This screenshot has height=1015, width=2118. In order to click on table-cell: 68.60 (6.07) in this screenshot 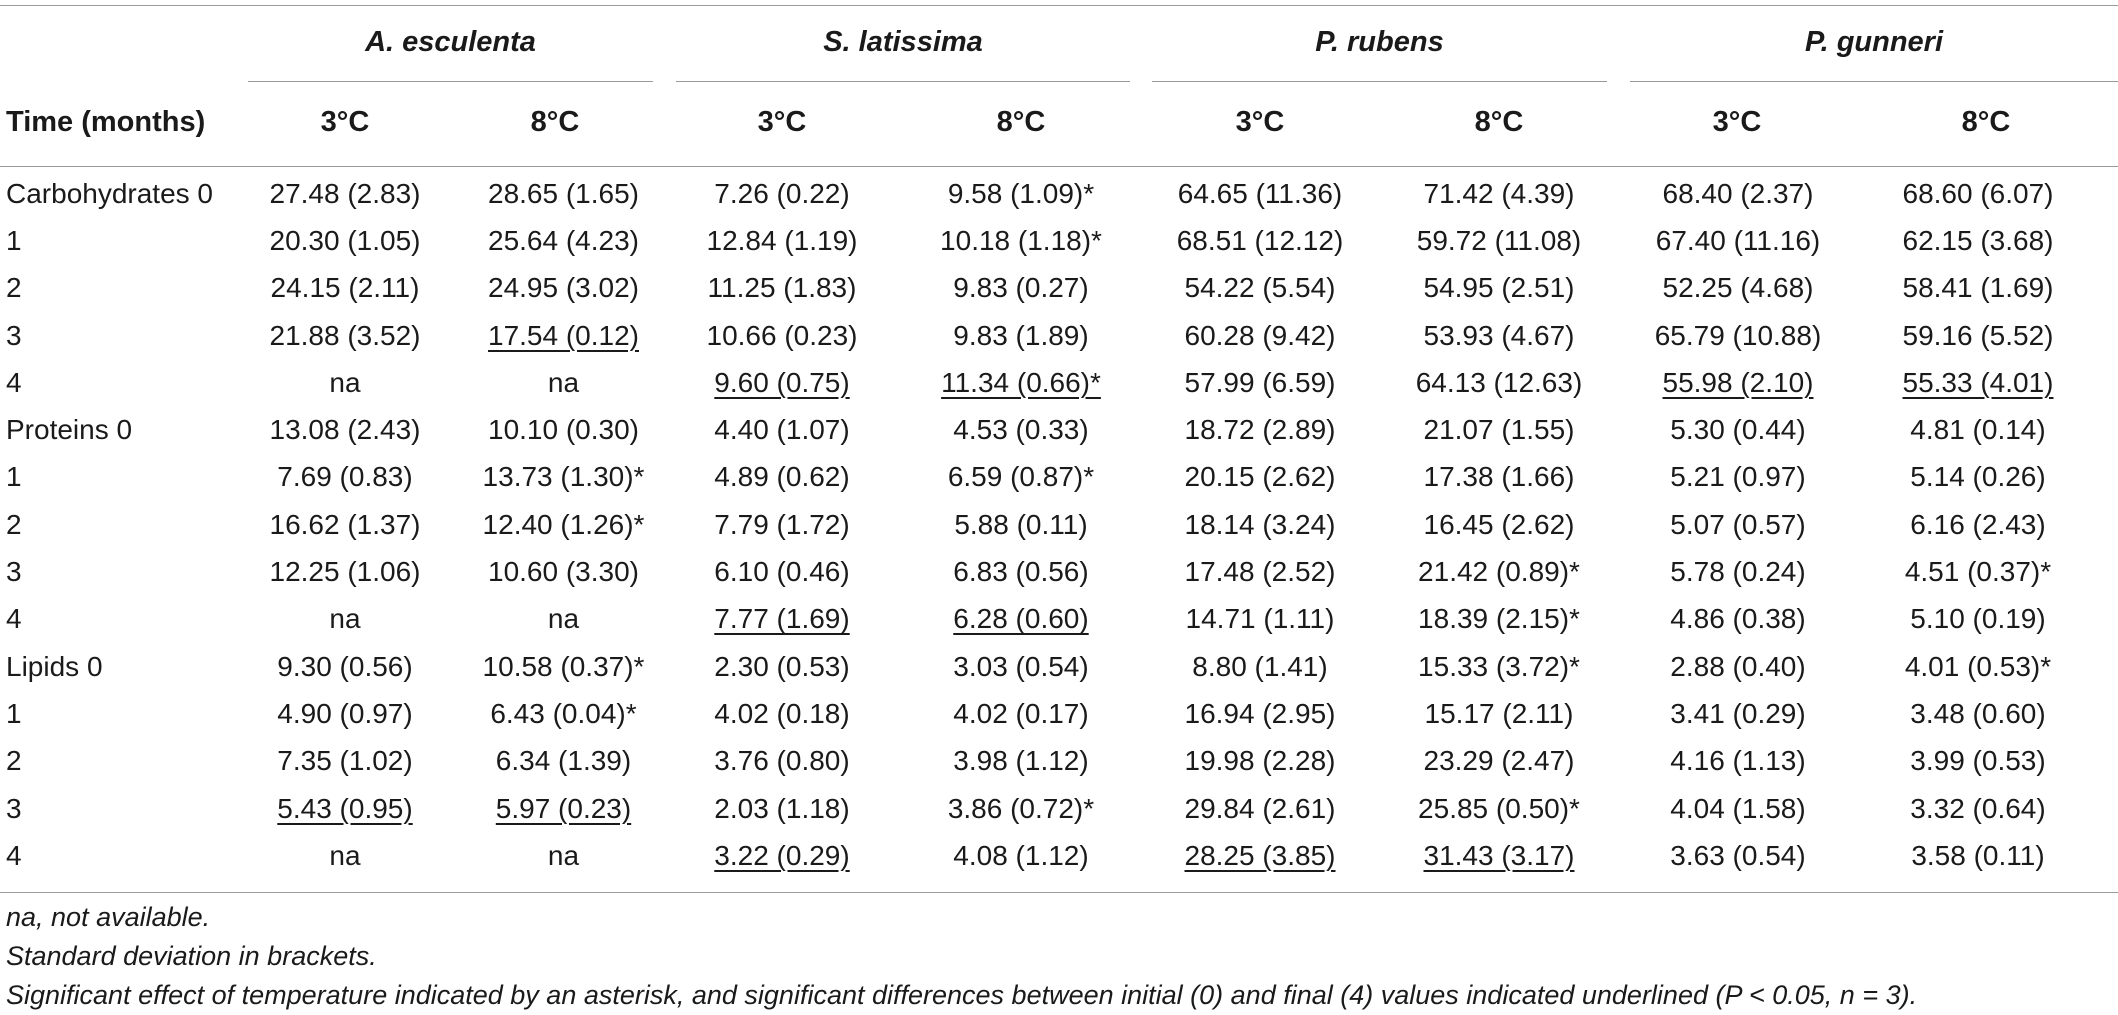, I will do `click(1978, 193)`.